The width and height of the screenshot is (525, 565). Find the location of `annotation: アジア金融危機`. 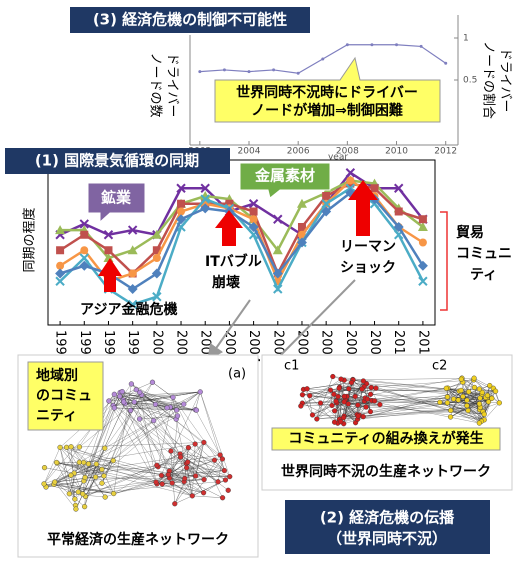

annotation: アジア金融危機 is located at coordinates (128, 309).